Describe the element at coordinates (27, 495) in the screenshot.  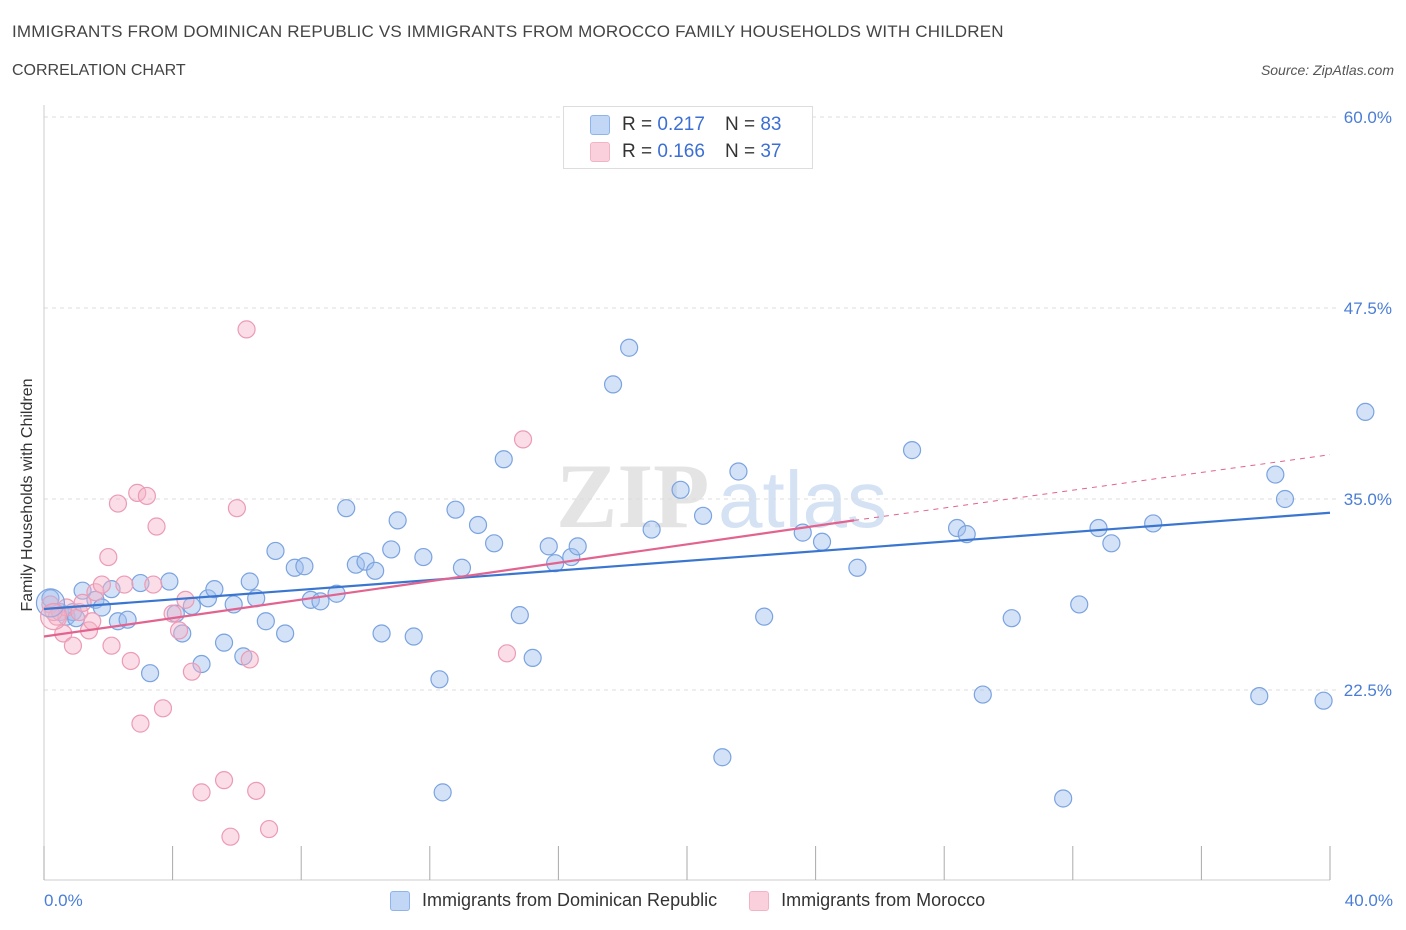
I see `y-axis-label: Family Households with Children` at that location.